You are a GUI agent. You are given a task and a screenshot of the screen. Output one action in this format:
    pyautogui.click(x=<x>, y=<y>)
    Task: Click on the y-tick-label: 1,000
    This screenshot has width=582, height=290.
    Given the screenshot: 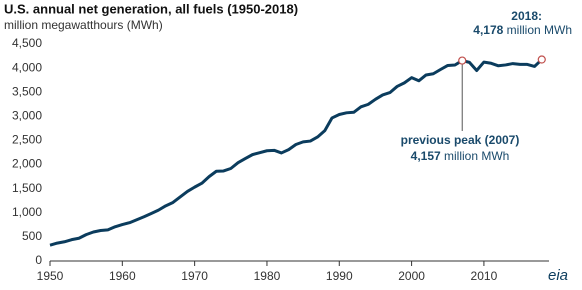 What is the action you would take?
    pyautogui.click(x=27, y=212)
    